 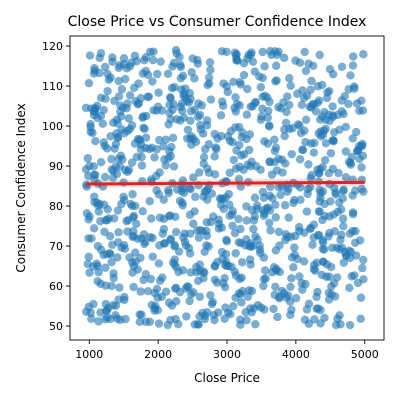 What do you see at coordinates (56, 286) in the screenshot?
I see `y-tick-label: 60` at bounding box center [56, 286].